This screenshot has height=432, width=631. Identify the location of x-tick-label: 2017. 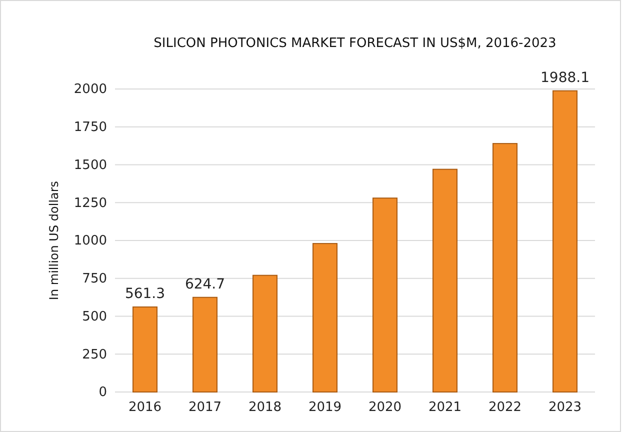
(205, 408).